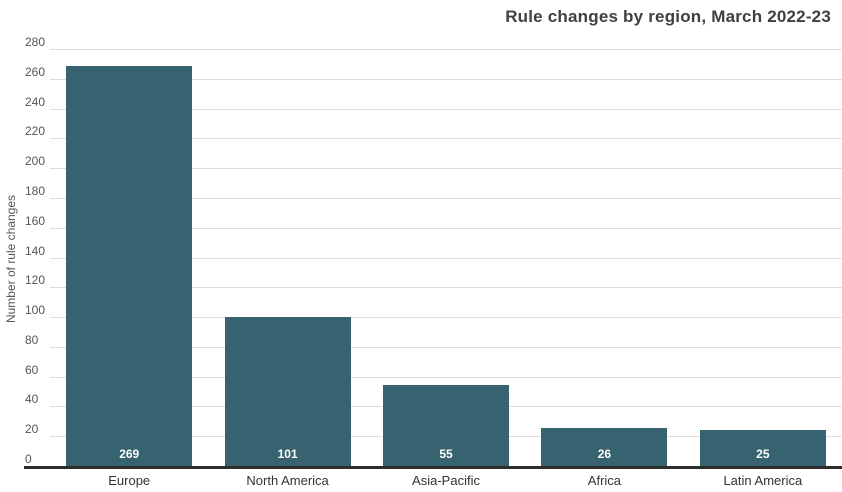 This screenshot has height=492, width=842. I want to click on y-axis-tick-label: 140, so click(35, 250).